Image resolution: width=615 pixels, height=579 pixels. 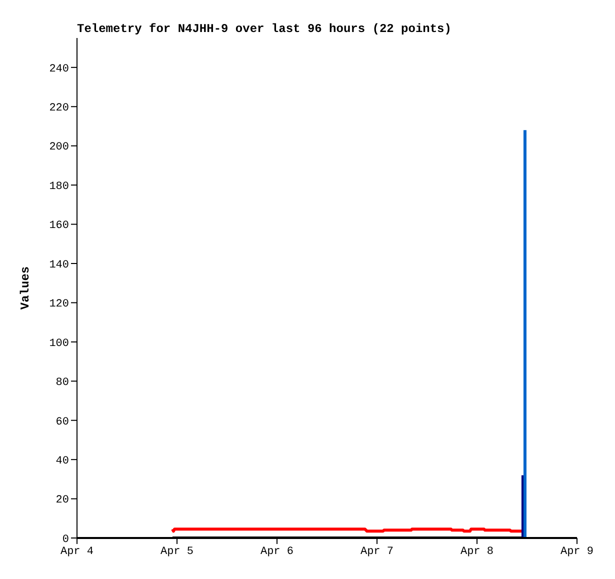 What do you see at coordinates (62, 500) in the screenshot?
I see `y-tick-label: 20` at bounding box center [62, 500].